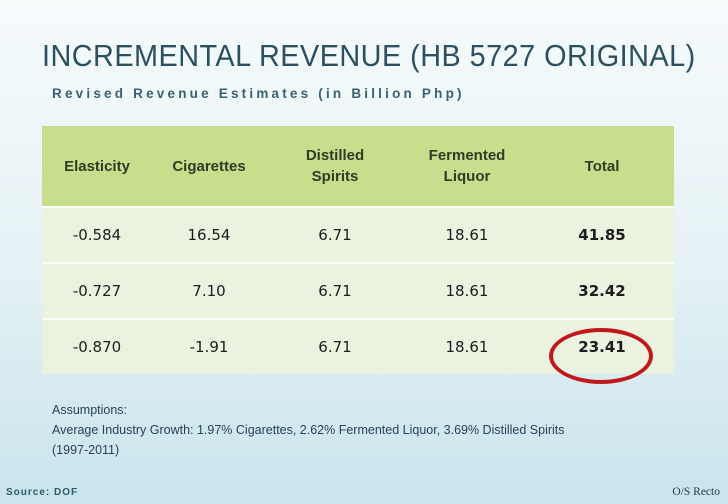  What do you see at coordinates (209, 234) in the screenshot?
I see `cell-cigarettes: 16.54` at bounding box center [209, 234].